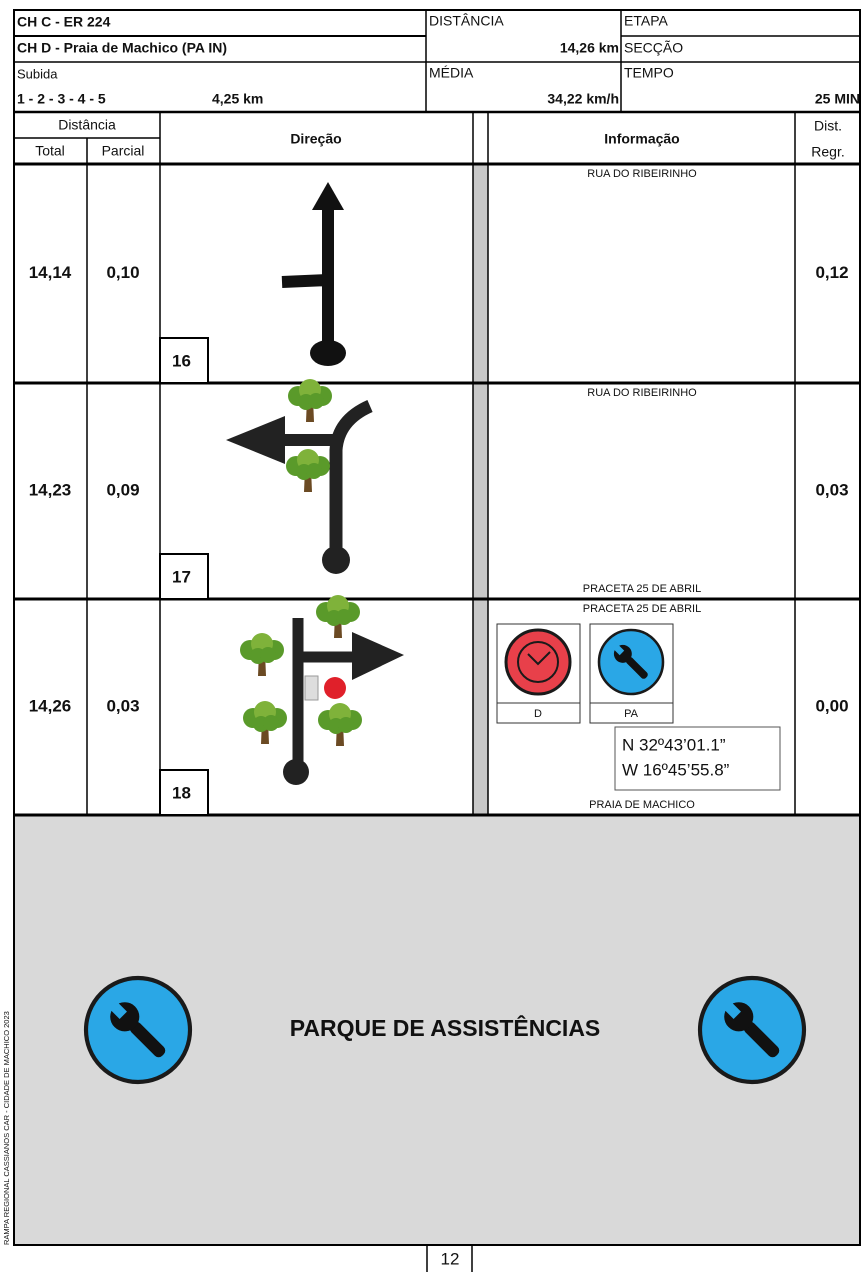  What do you see at coordinates (646, 21) in the screenshot?
I see `stage-label: ETAPA` at bounding box center [646, 21].